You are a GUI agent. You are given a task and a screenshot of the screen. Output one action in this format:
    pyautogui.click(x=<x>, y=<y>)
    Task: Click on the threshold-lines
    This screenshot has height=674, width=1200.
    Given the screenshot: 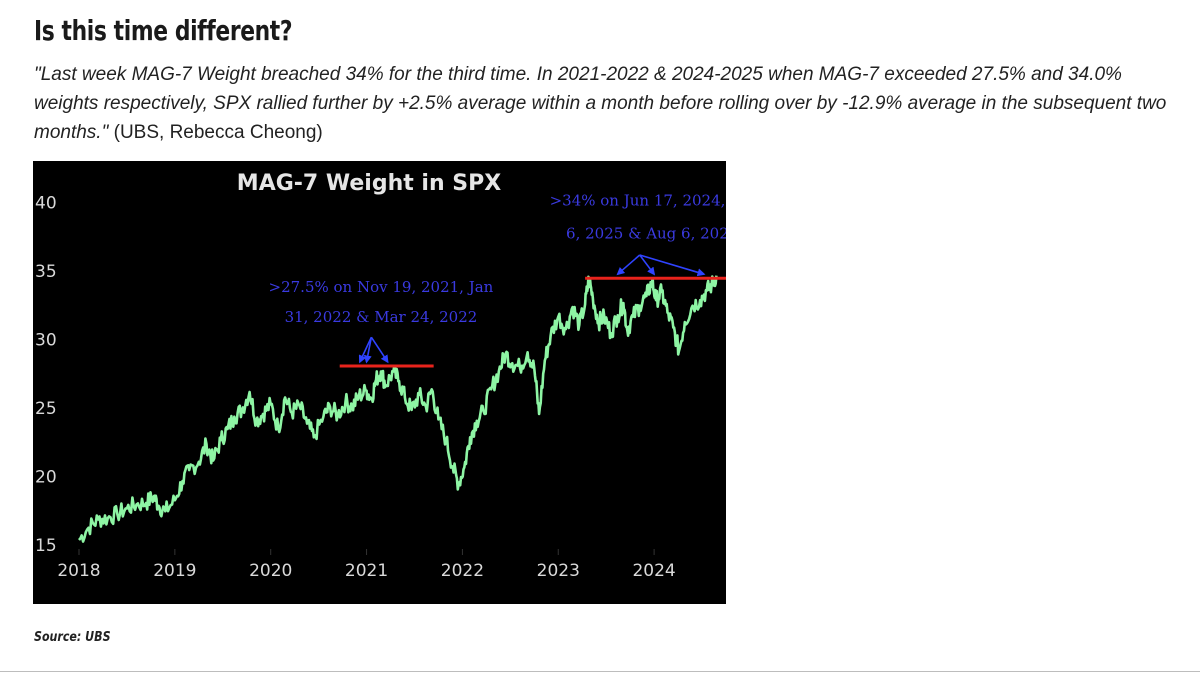 What is the action you would take?
    pyautogui.click(x=532, y=322)
    